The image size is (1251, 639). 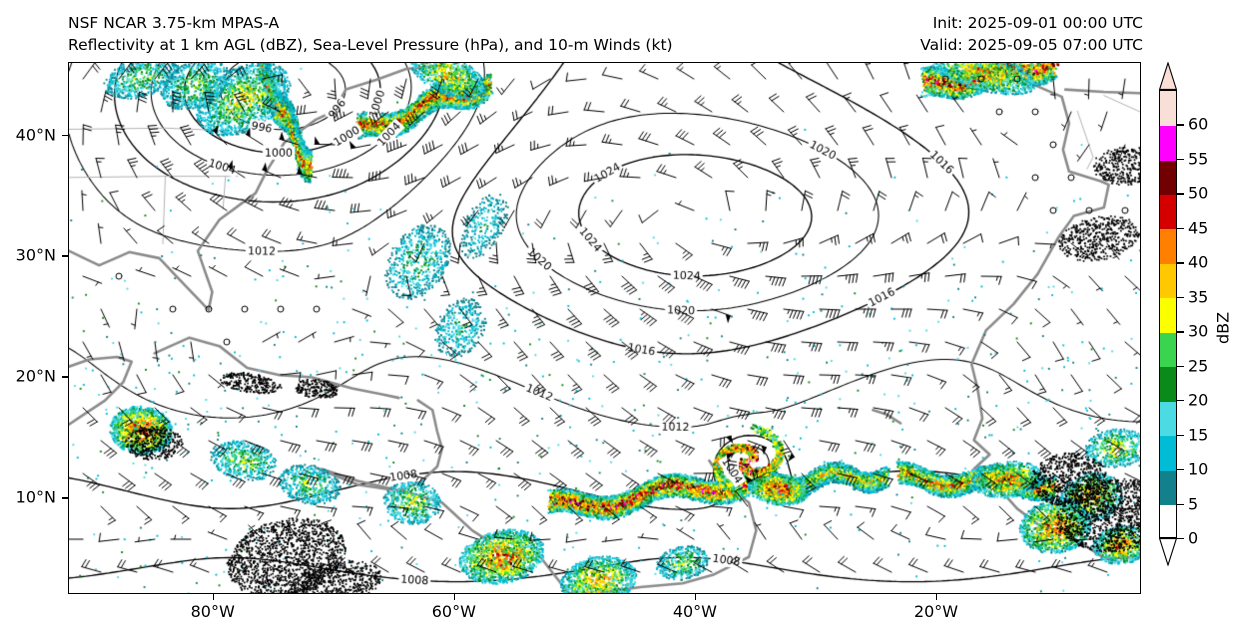 I want to click on y-axis-ticklabel: 40°N, so click(x=35, y=135).